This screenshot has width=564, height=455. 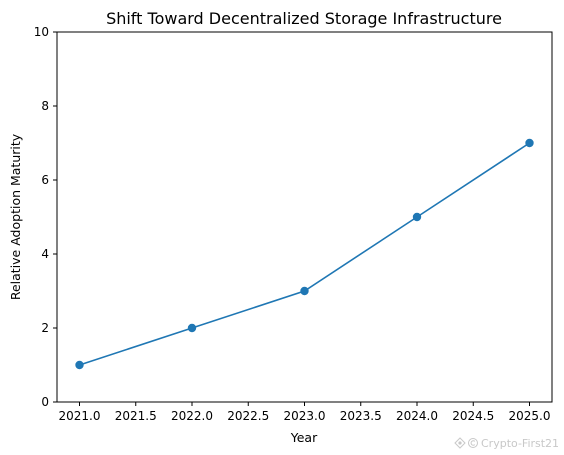 I want to click on watermark: Crypto-First21, so click(x=506, y=443).